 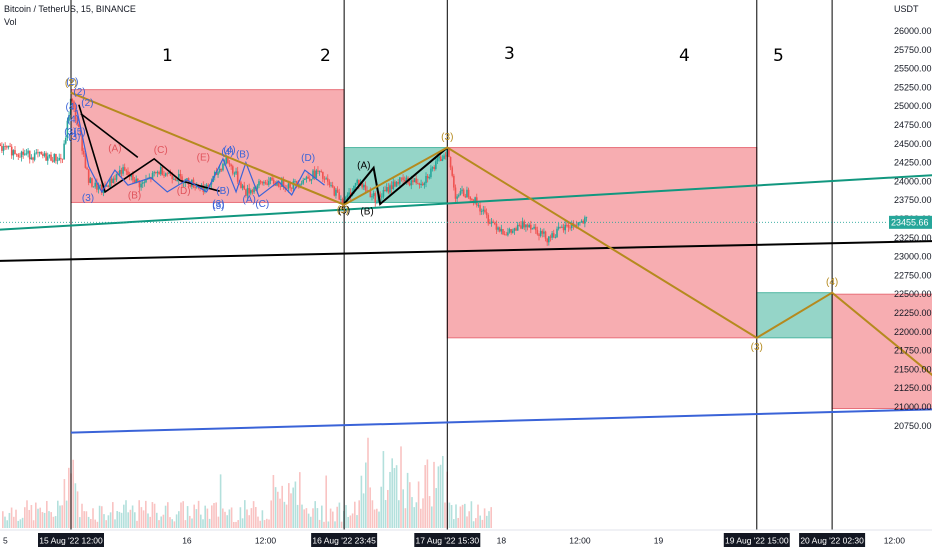 I want to click on wave-number-1: 1, so click(x=167, y=56).